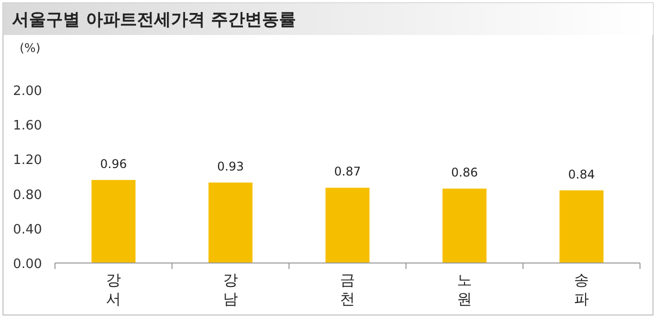  I want to click on y-tick-label: 2.00, so click(27, 91).